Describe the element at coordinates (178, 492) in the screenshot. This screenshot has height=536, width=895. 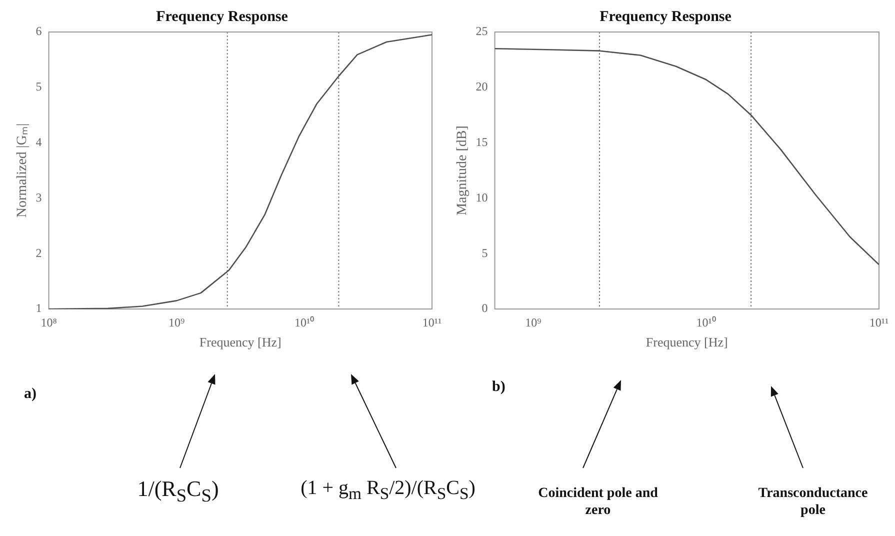
I see `text: 1/(R$_{S}$C$_{S}$)` at that location.